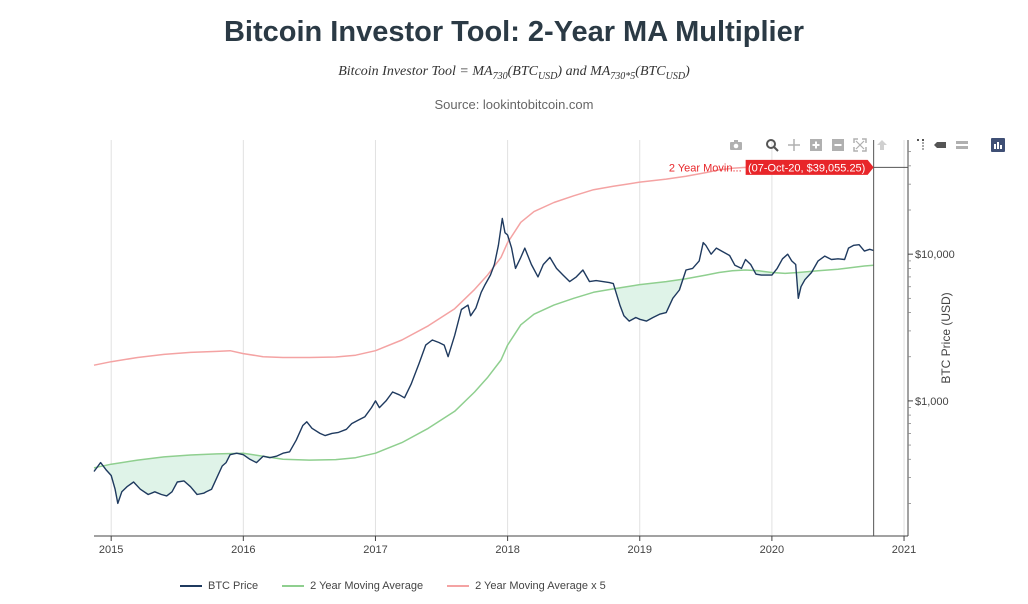 This screenshot has width=1028, height=604. I want to click on zoom-out-icon, so click(838, 145).